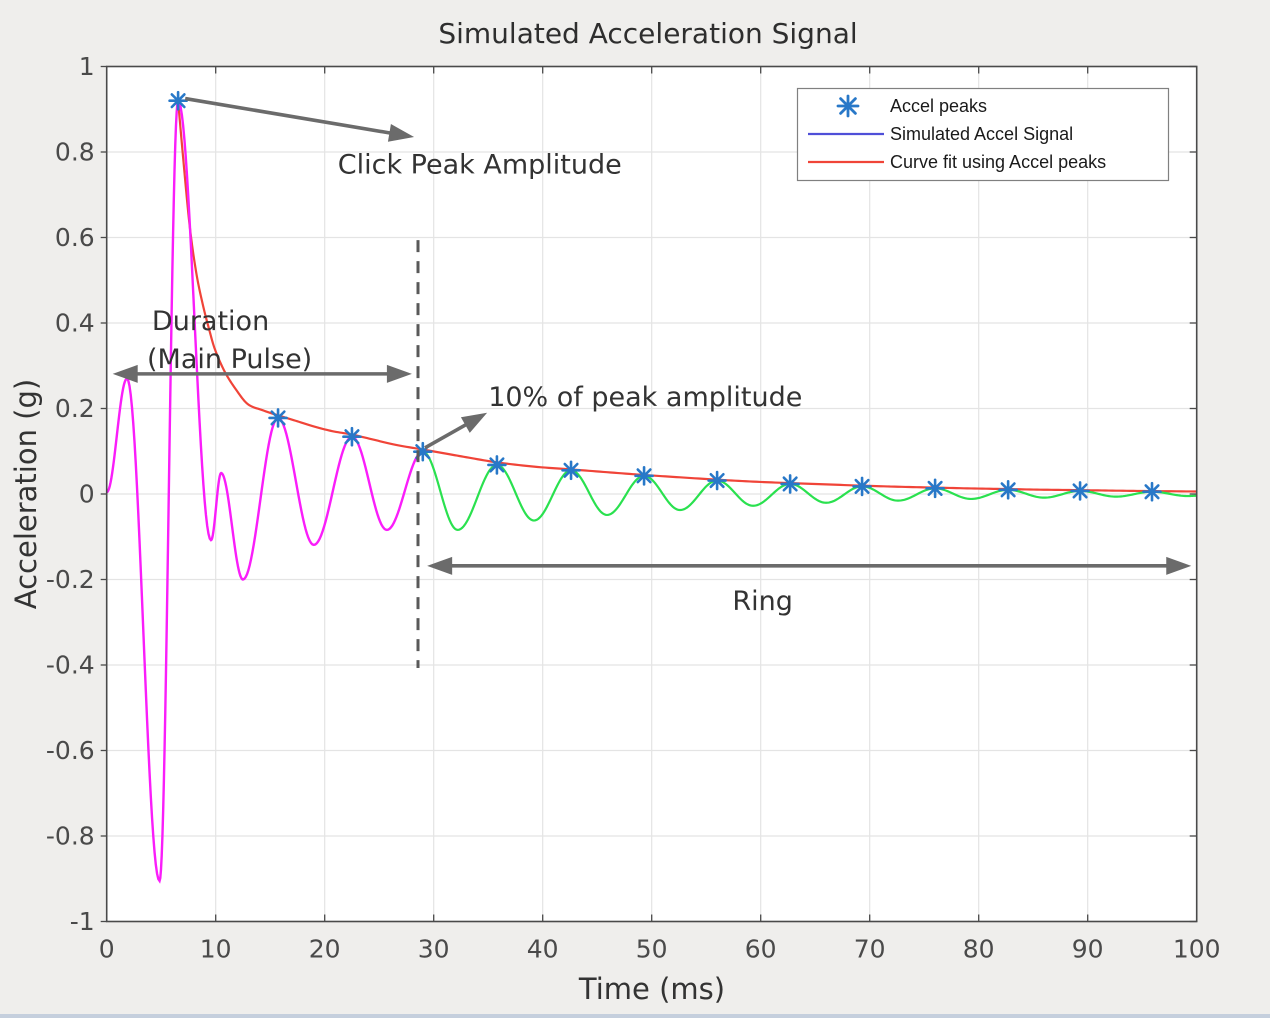  I want to click on y-tick-label: -0.8, so click(70, 836).